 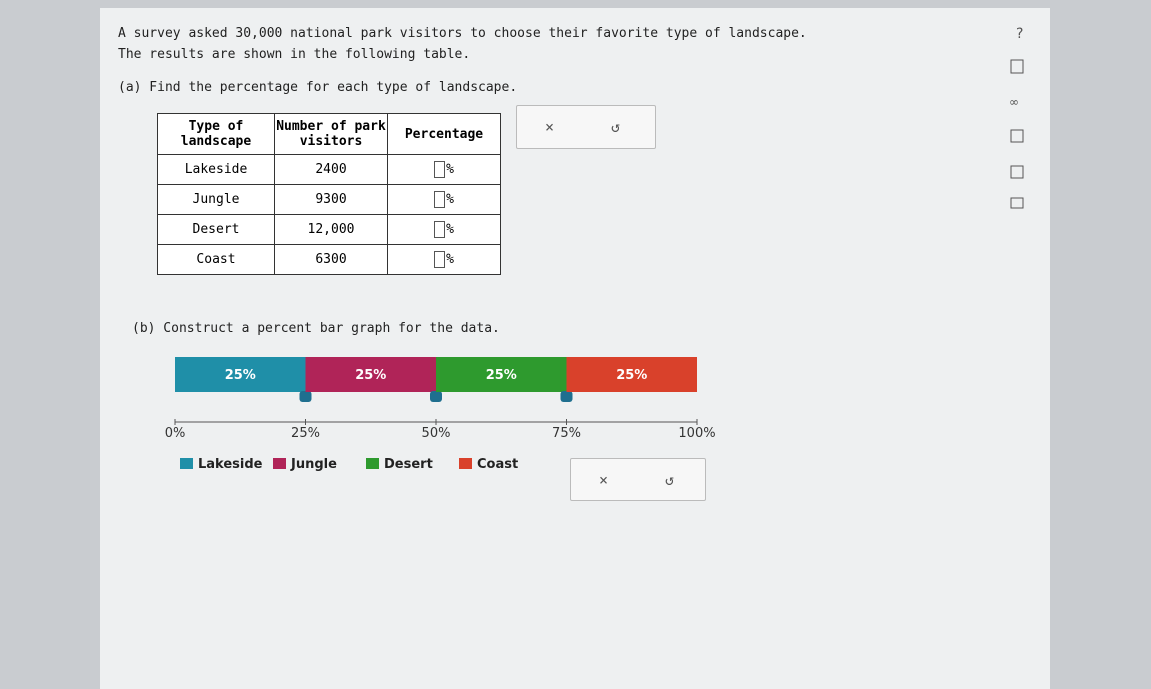 What do you see at coordinates (216, 259) in the screenshot?
I see `table-cell: Coast` at bounding box center [216, 259].